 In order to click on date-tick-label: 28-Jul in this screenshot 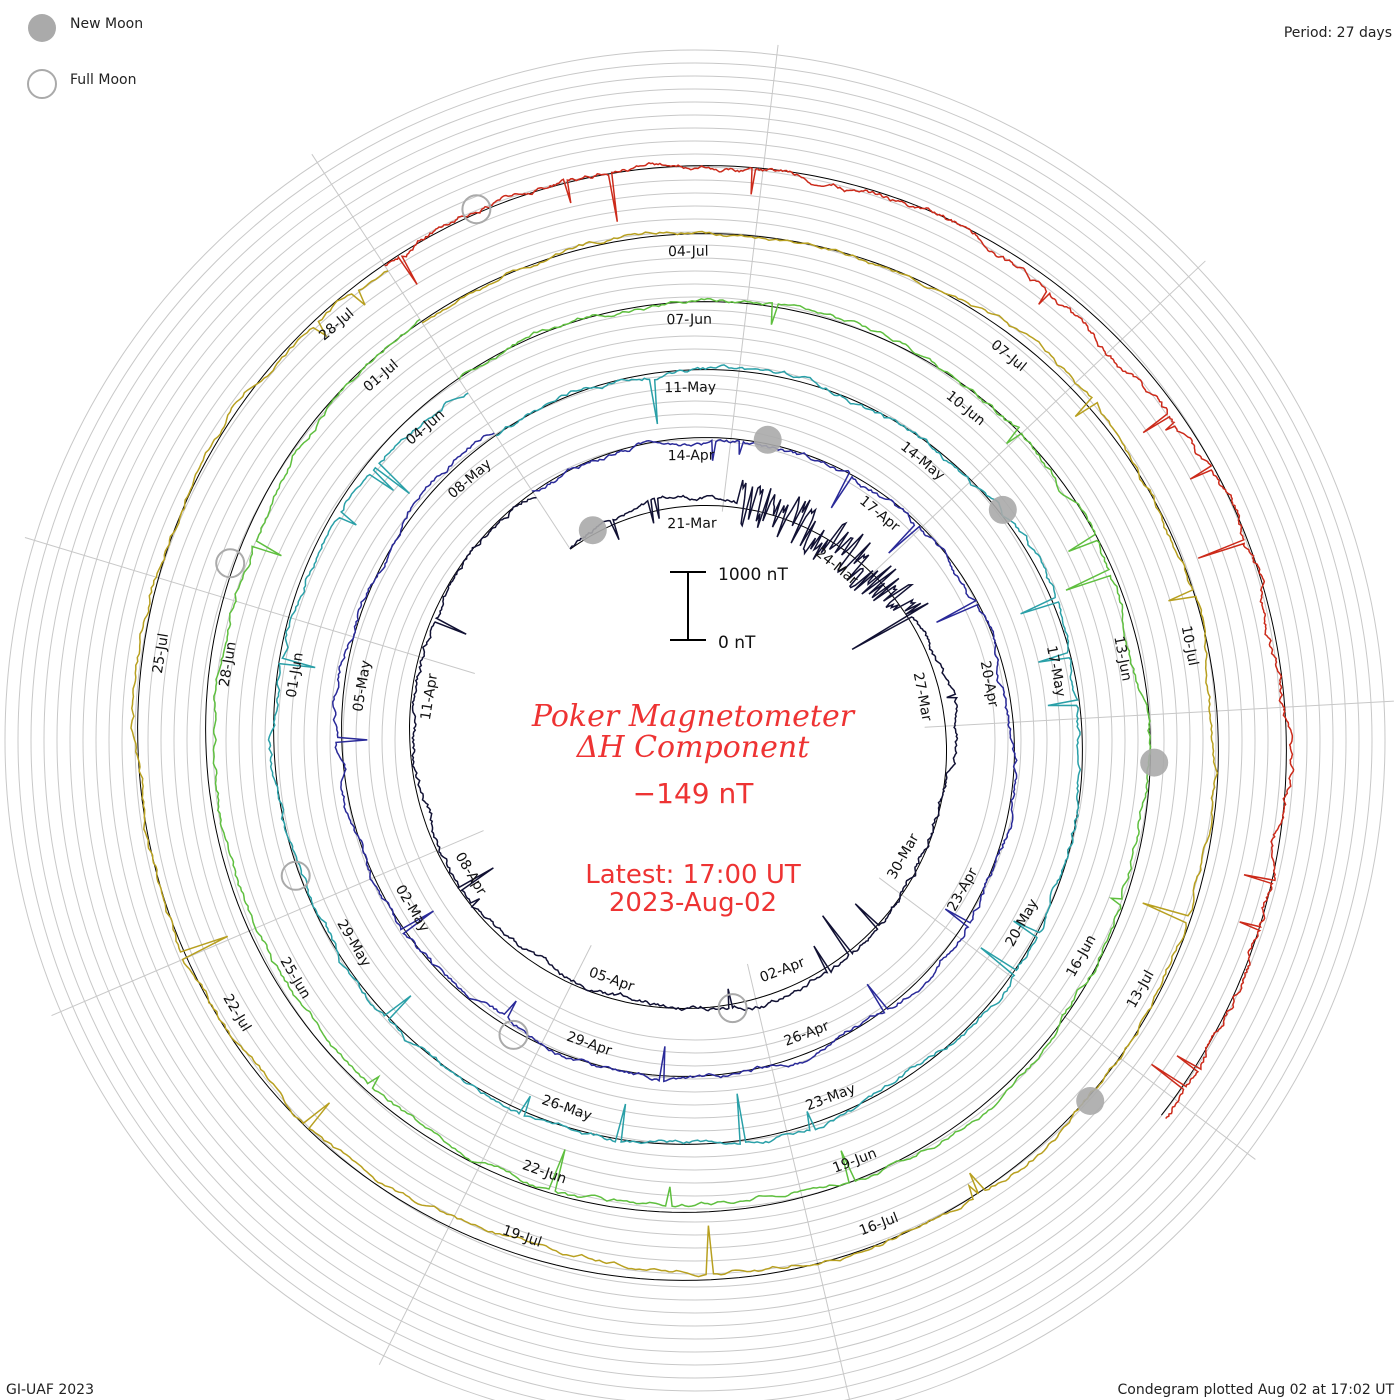, I will do `click(336, 324)`.